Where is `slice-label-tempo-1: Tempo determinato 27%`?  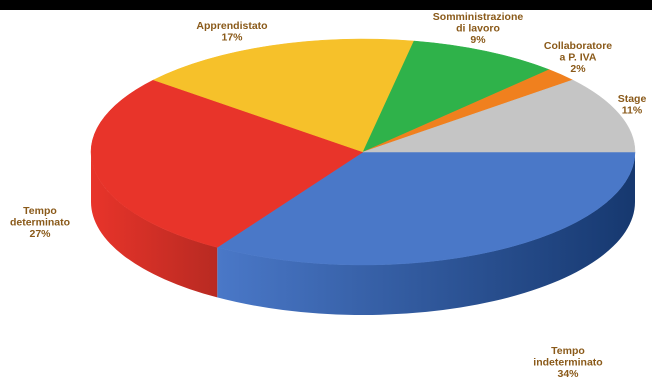
slice-label-tempo-1: Tempo determinato 27% is located at coordinates (40, 222).